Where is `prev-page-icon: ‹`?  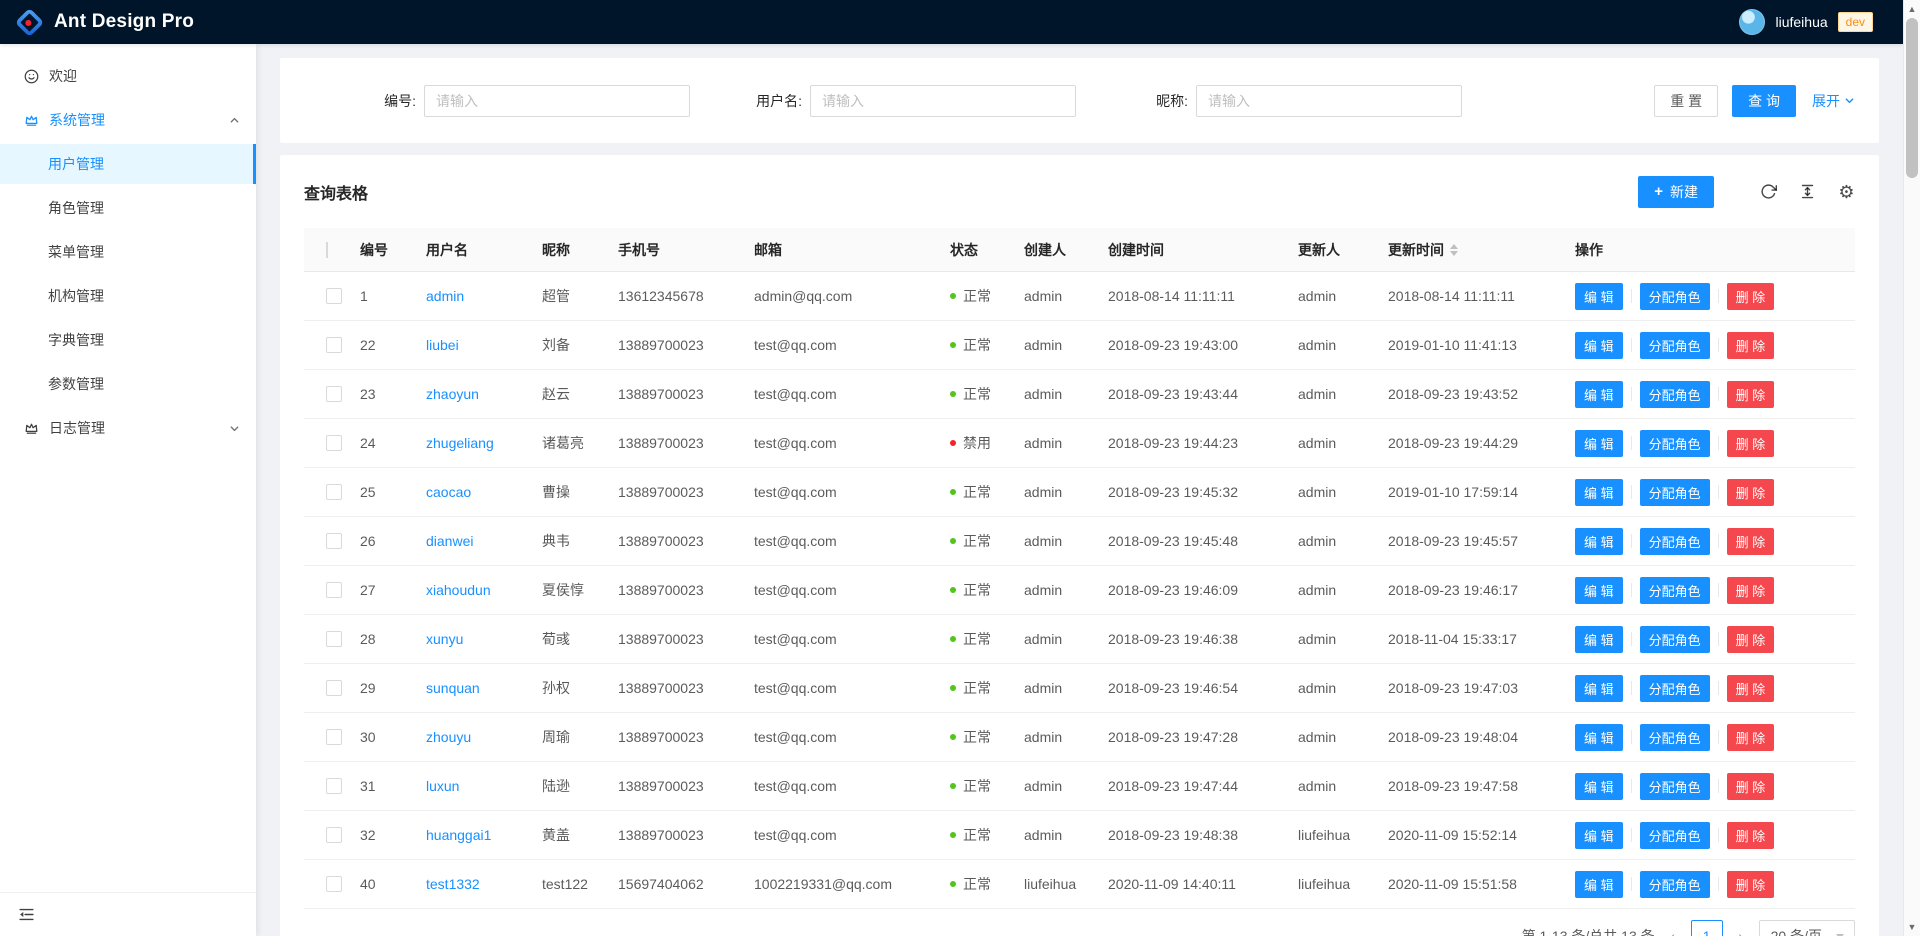
prev-page-icon: ‹ is located at coordinates (1672, 932).